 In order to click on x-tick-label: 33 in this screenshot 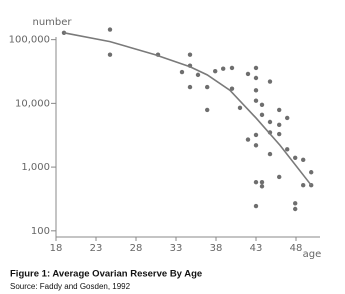, I will do `click(176, 248)`.